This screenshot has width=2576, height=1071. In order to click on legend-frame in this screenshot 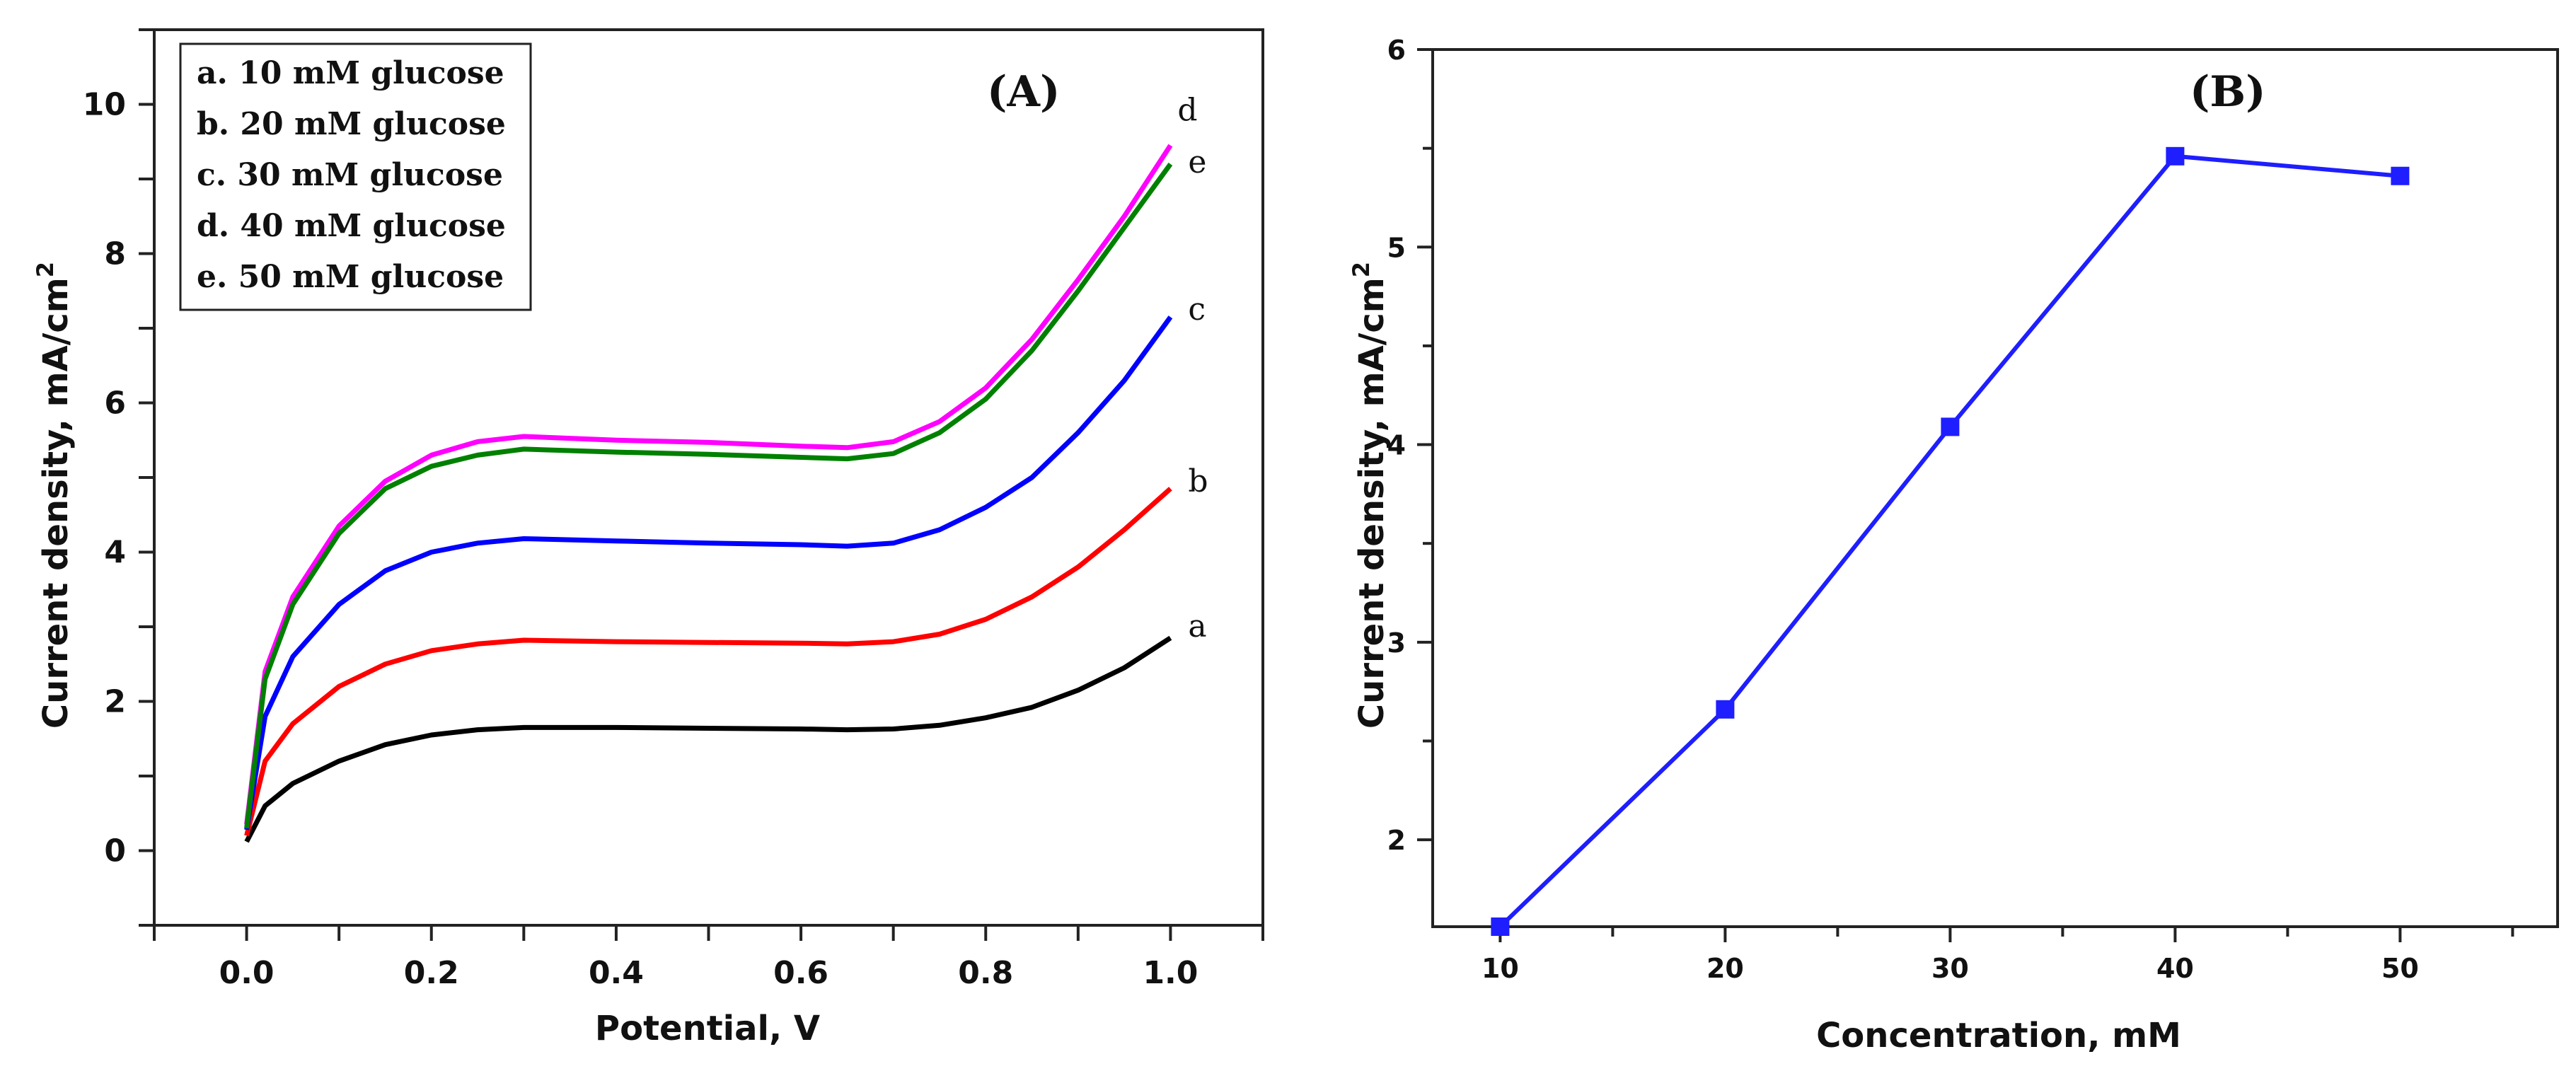, I will do `click(355, 176)`.